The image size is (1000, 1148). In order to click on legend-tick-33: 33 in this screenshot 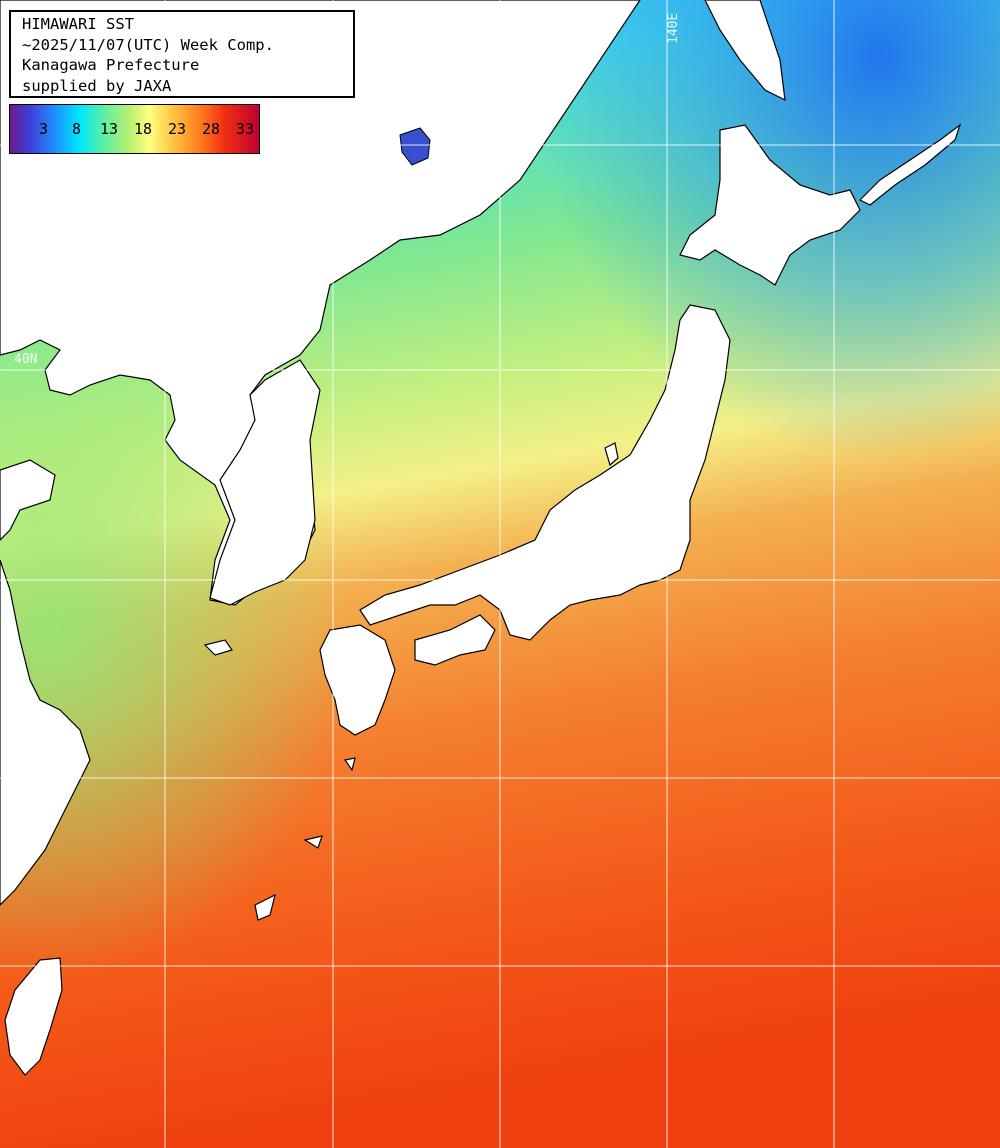, I will do `click(245, 129)`.